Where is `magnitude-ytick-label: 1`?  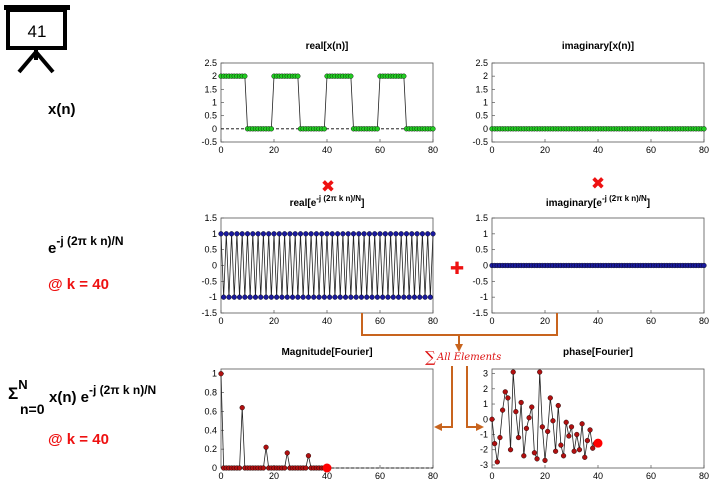
magnitude-ytick-label: 1 is located at coordinates (214, 374).